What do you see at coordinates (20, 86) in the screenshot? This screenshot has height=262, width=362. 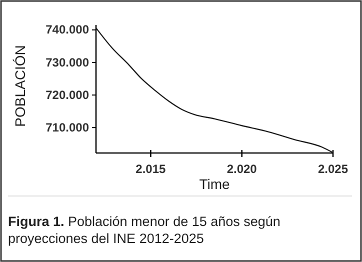 I see `y-axis-title: POBLACIÓN` at bounding box center [20, 86].